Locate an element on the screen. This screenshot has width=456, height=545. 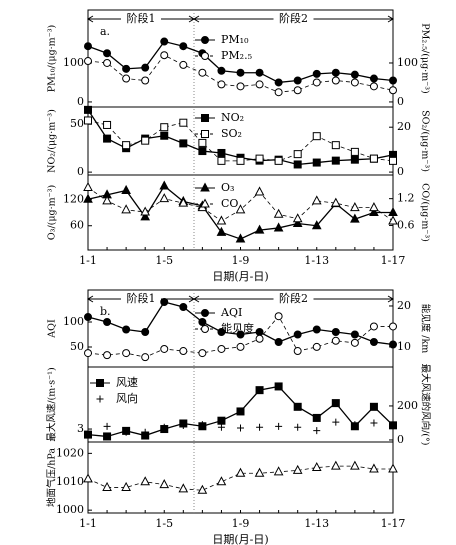
panel-tag: b. is located at coordinates (105, 311).